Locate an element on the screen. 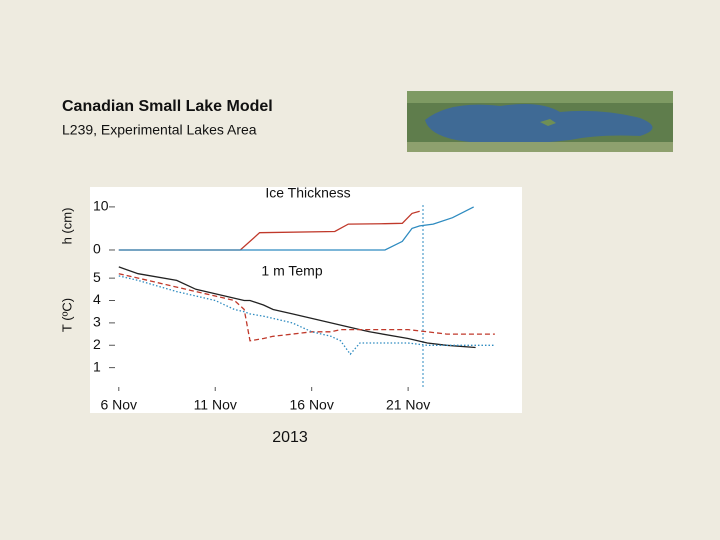 The image size is (720, 540). chart-title: Ice Thickness is located at coordinates (307, 193).